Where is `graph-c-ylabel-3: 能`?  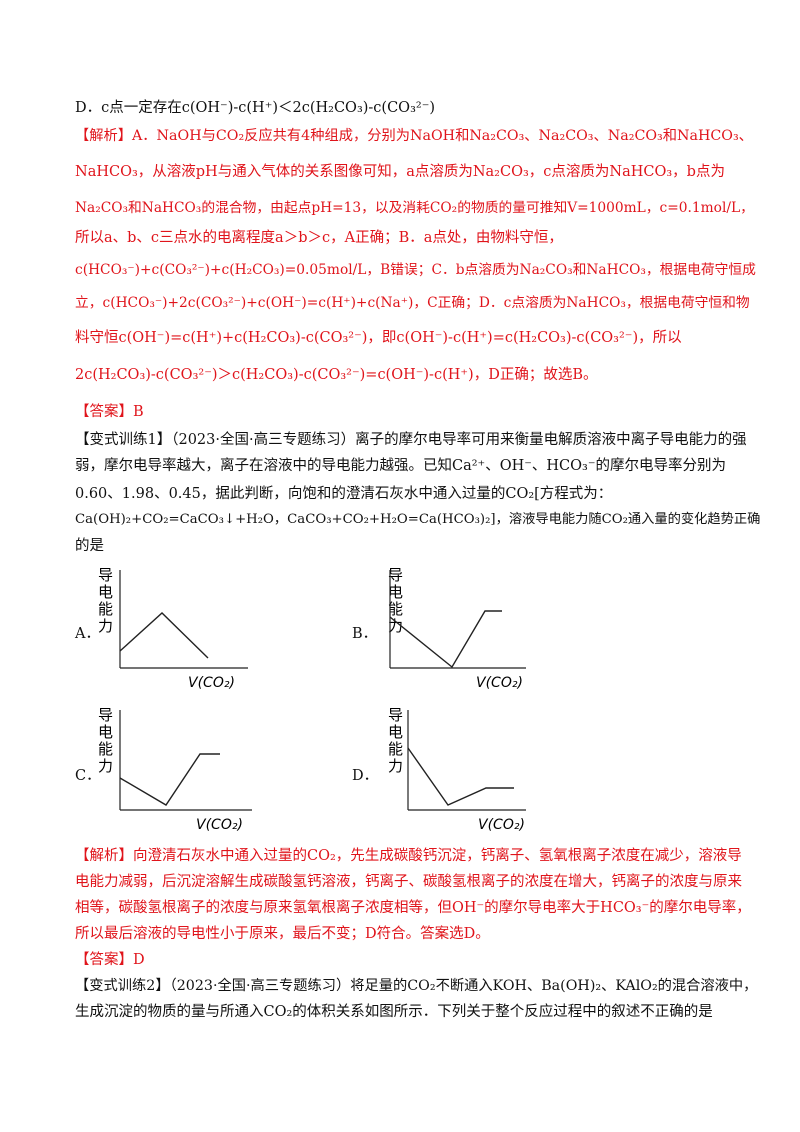
graph-c-ylabel-3: 能 is located at coordinates (105, 749).